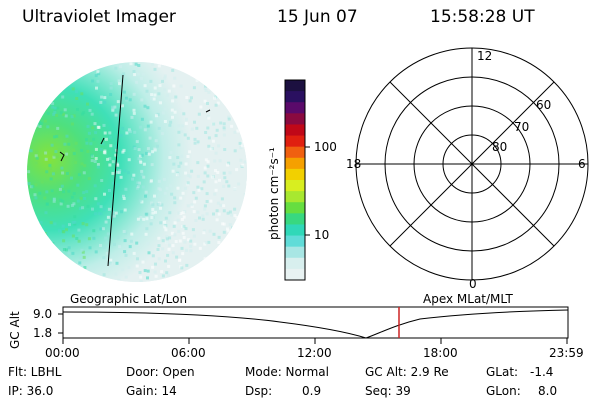  Describe the element at coordinates (407, 372) in the screenshot. I see `status-gc-alt: GC Alt: 2.9 Re` at that location.